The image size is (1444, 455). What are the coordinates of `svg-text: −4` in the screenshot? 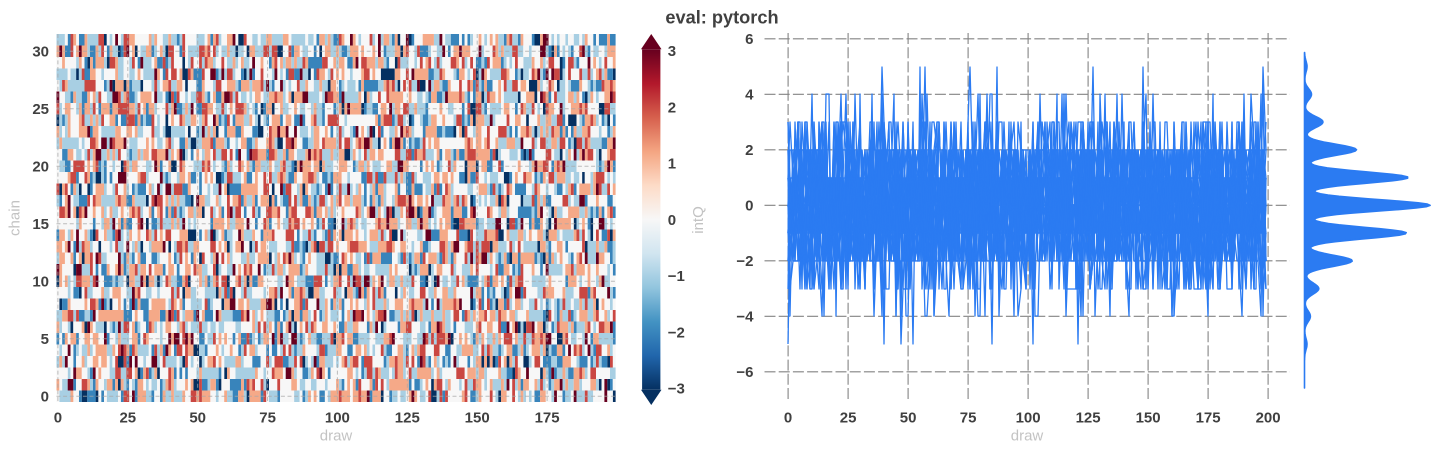 It's located at (745, 317).